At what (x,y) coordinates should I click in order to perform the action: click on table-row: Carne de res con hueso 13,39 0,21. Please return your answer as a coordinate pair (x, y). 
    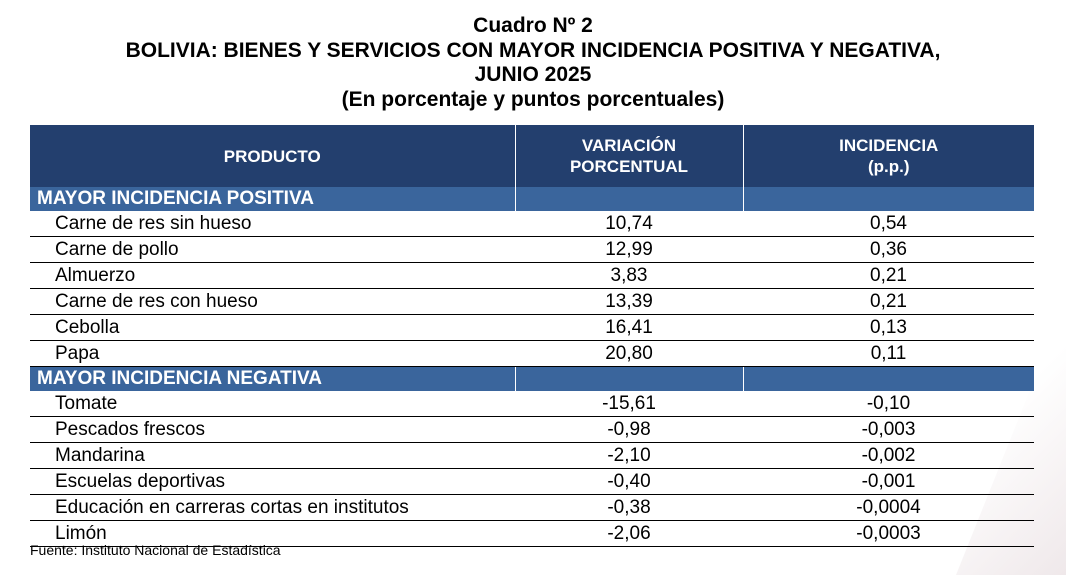
    Looking at the image, I should click on (532, 301).